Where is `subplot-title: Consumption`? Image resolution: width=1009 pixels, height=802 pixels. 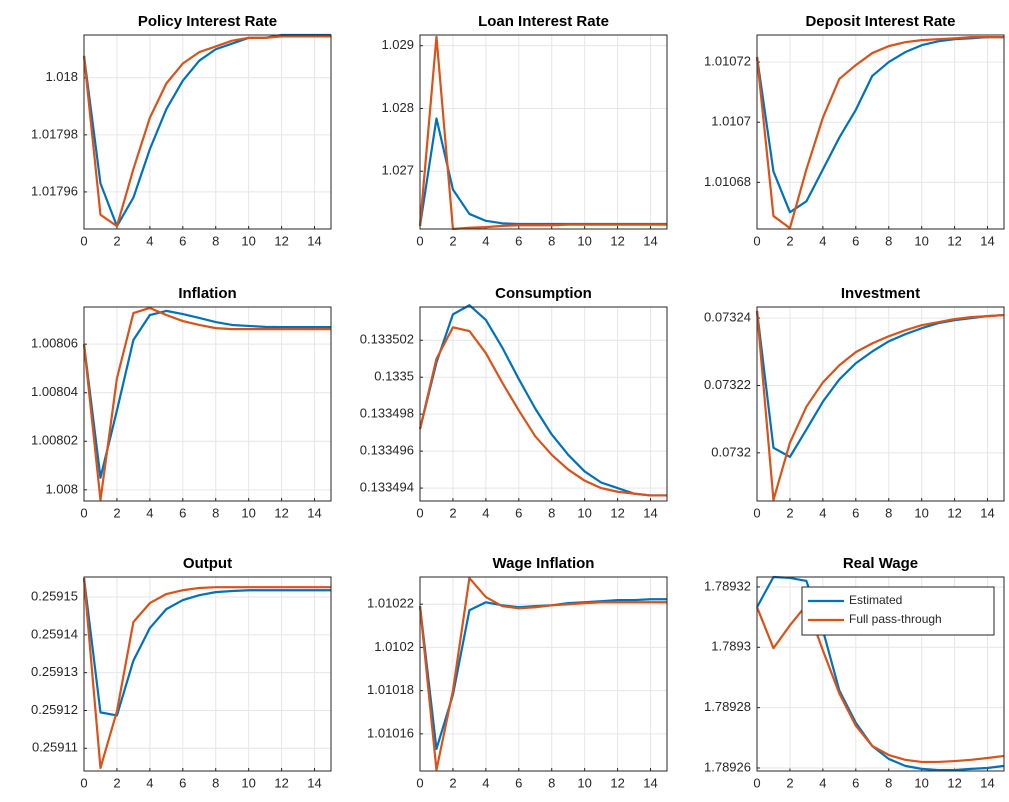 subplot-title: Consumption is located at coordinates (543, 293).